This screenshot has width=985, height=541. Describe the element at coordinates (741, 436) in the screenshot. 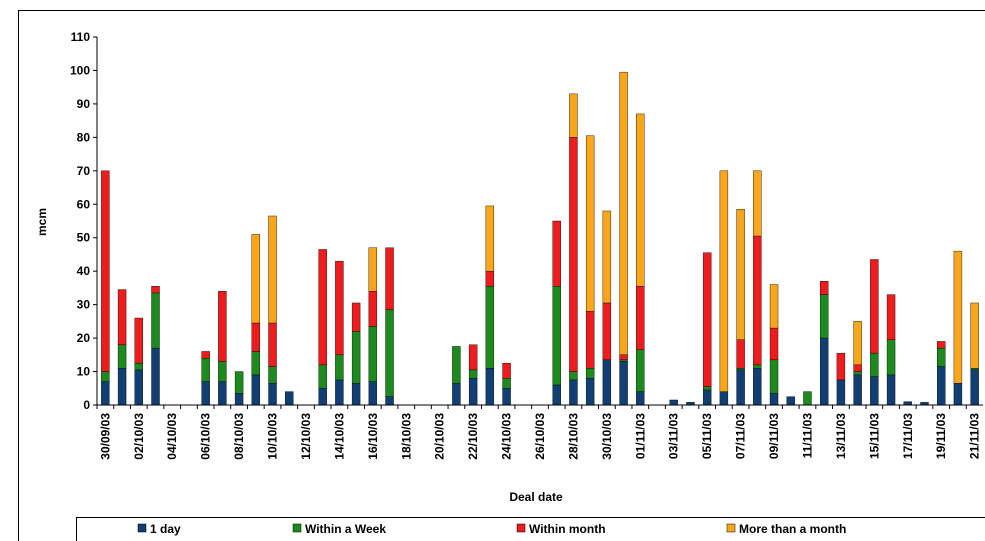

I see `x-tick-label: 07/11/03` at that location.